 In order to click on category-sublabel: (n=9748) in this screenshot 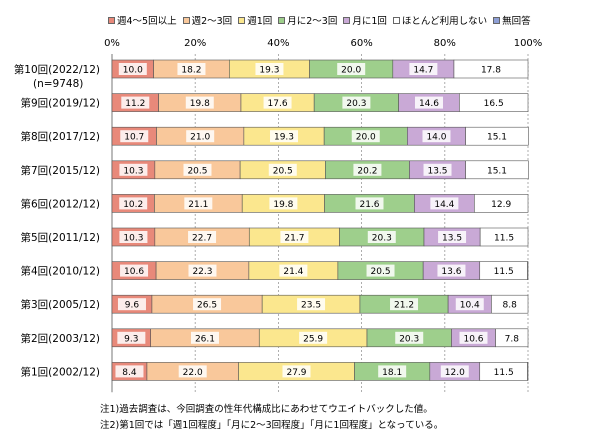, I will do `click(58, 84)`.